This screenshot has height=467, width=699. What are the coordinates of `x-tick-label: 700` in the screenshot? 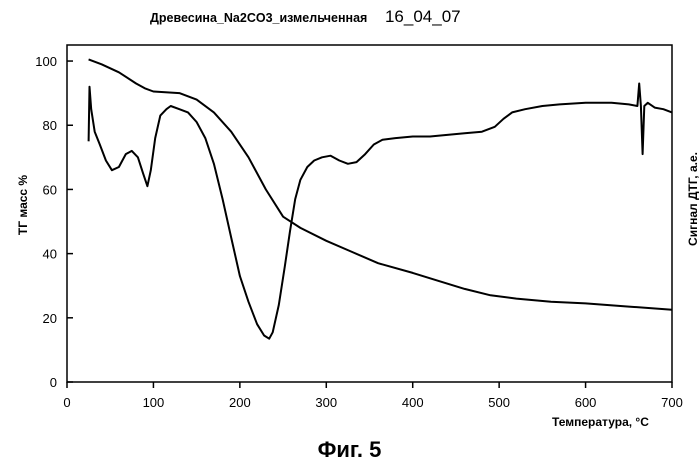 It's located at (672, 402).